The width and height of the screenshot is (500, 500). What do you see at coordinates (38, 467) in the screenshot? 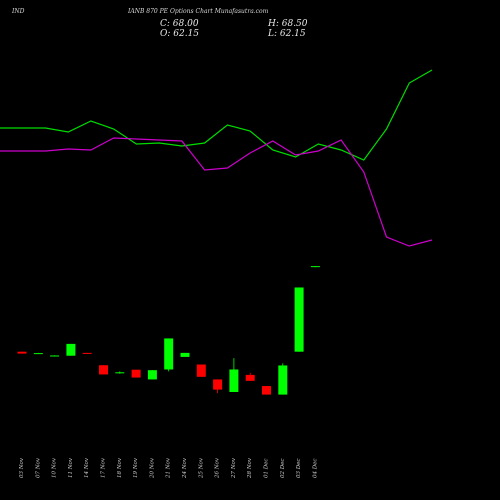
I see `date-label: 07 Nov` at bounding box center [38, 467].